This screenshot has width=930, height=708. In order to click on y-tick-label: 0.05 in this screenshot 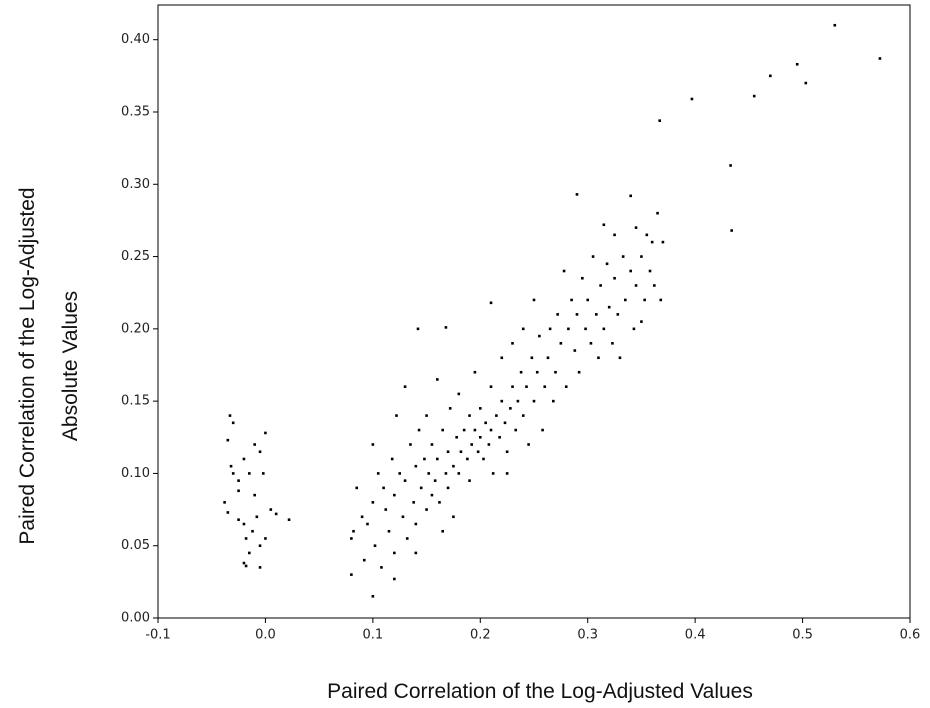, I will do `click(135, 545)`.